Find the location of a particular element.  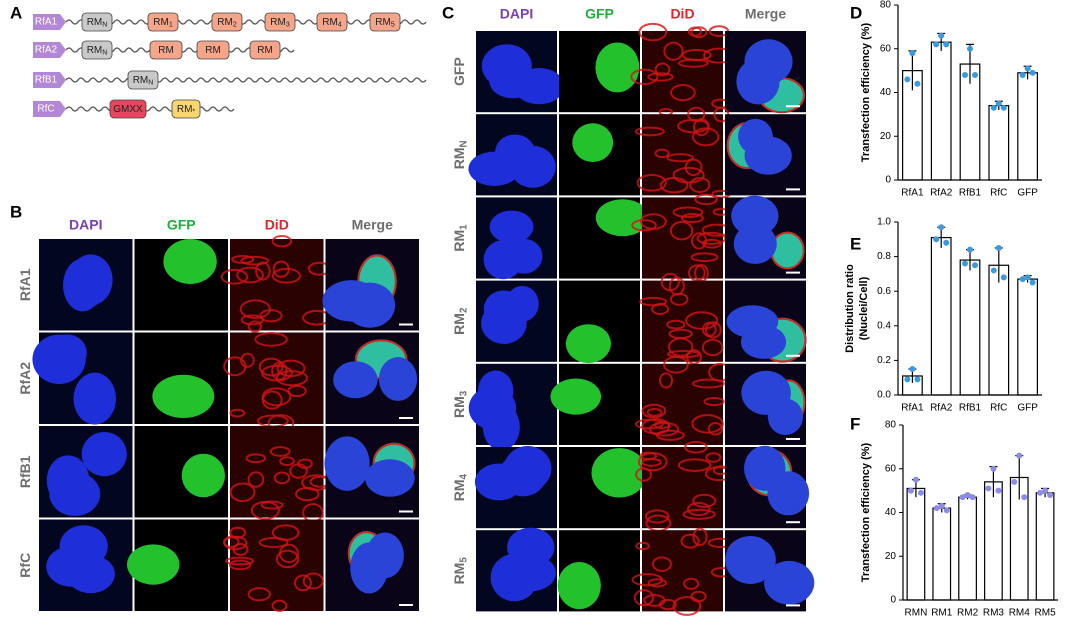

panel-letter: B is located at coordinates (16, 211).